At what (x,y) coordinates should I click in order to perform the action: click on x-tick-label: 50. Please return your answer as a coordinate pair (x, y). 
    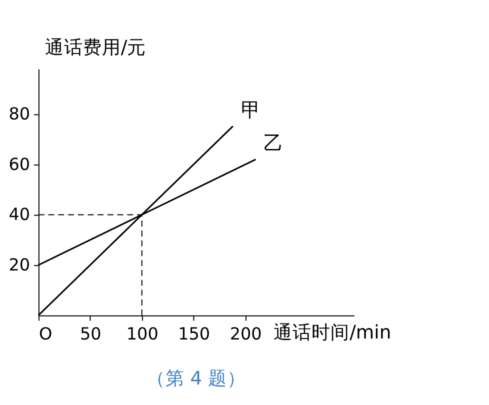
    Looking at the image, I should click on (91, 333).